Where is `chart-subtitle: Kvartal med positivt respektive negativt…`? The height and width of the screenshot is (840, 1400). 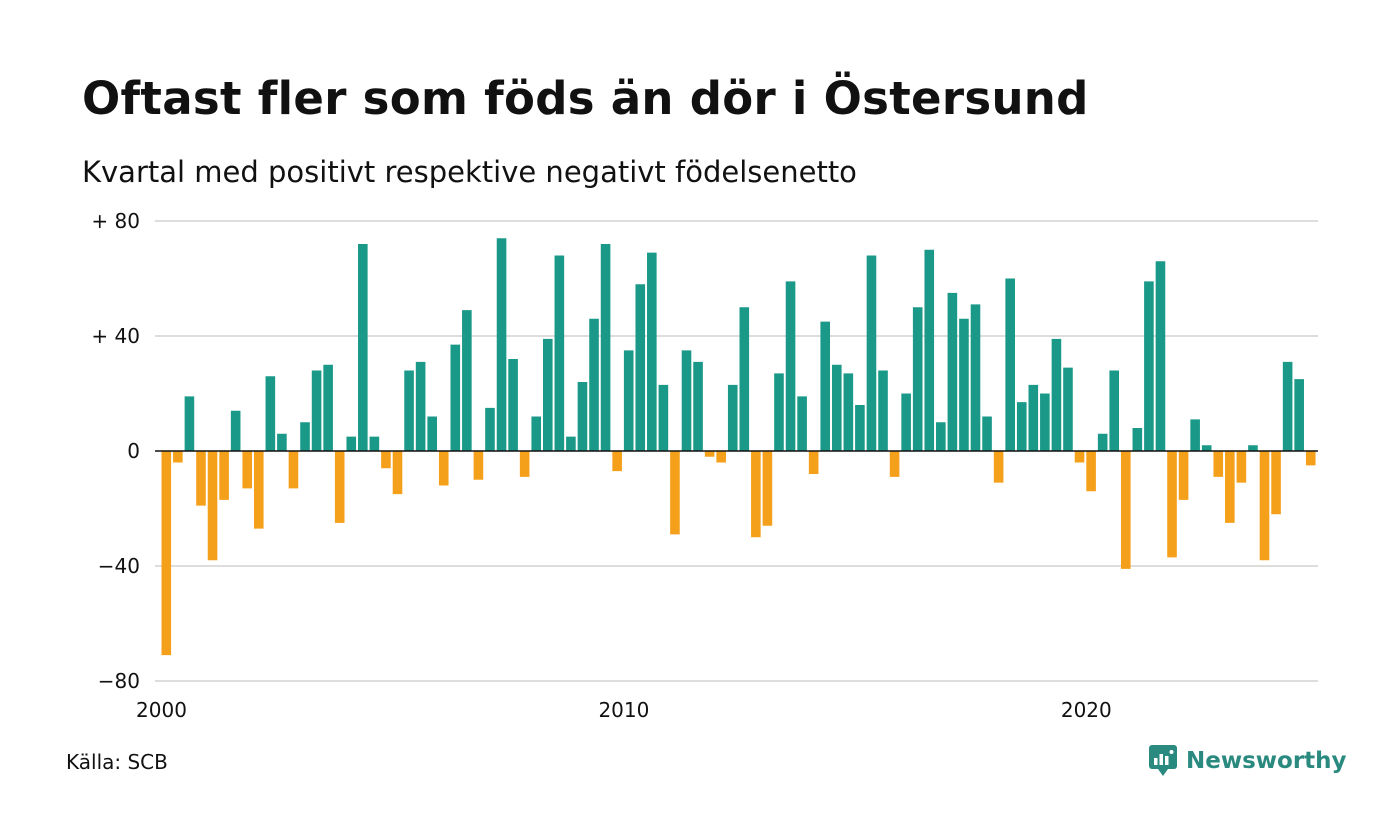
chart-subtitle: Kvartal med positivt respektive negativt… is located at coordinates (469, 172).